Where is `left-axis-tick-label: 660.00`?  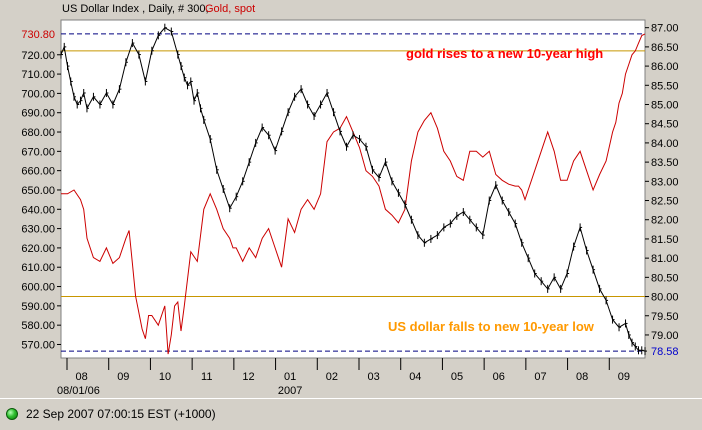 left-axis-tick-label: 660.00 is located at coordinates (38, 172).